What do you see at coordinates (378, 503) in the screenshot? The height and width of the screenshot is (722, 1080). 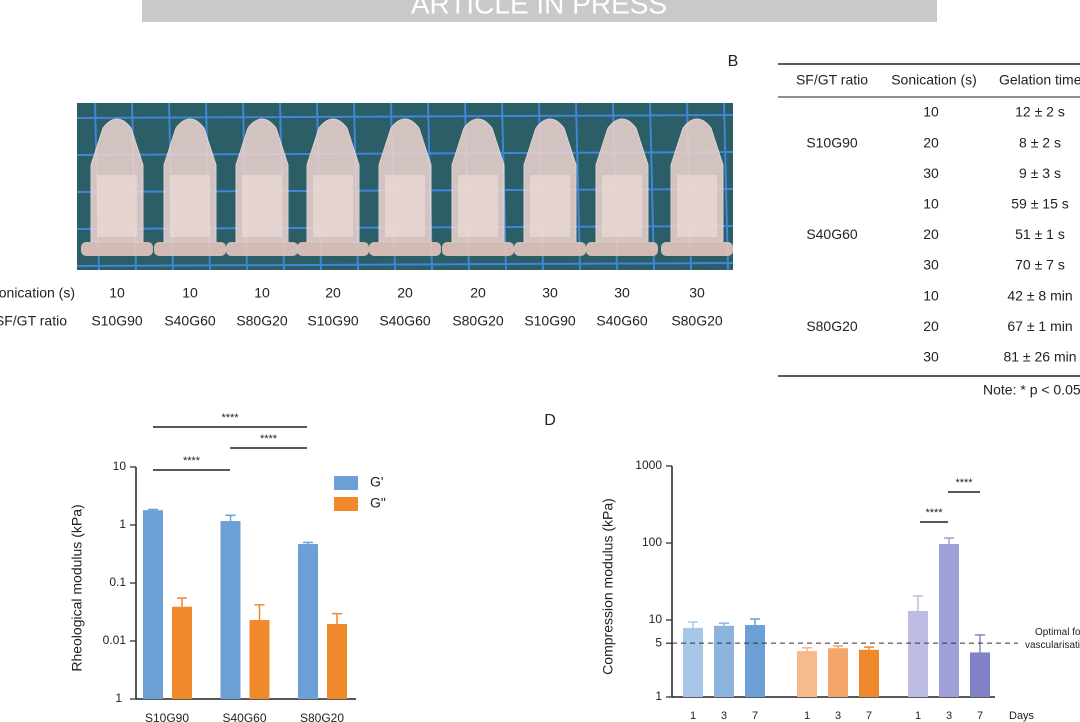 I see `legend-label: G"` at bounding box center [378, 503].